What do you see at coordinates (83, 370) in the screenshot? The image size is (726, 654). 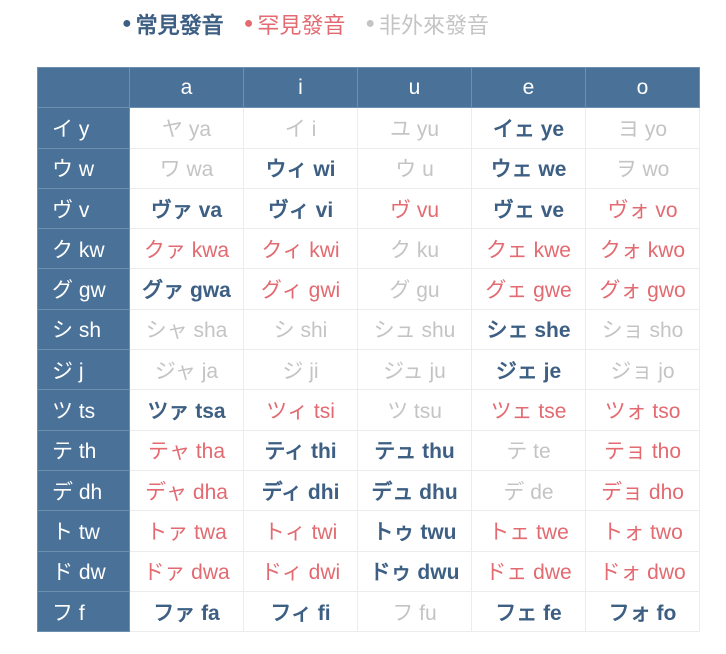 I see `row-header: ジ j` at bounding box center [83, 370].